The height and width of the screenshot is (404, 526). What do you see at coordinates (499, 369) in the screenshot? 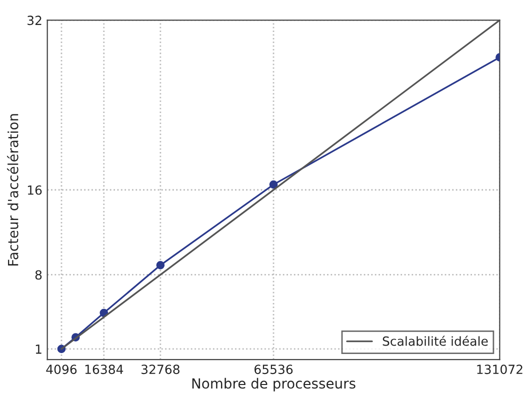
I see `x-tick-label: 131072` at bounding box center [499, 369].